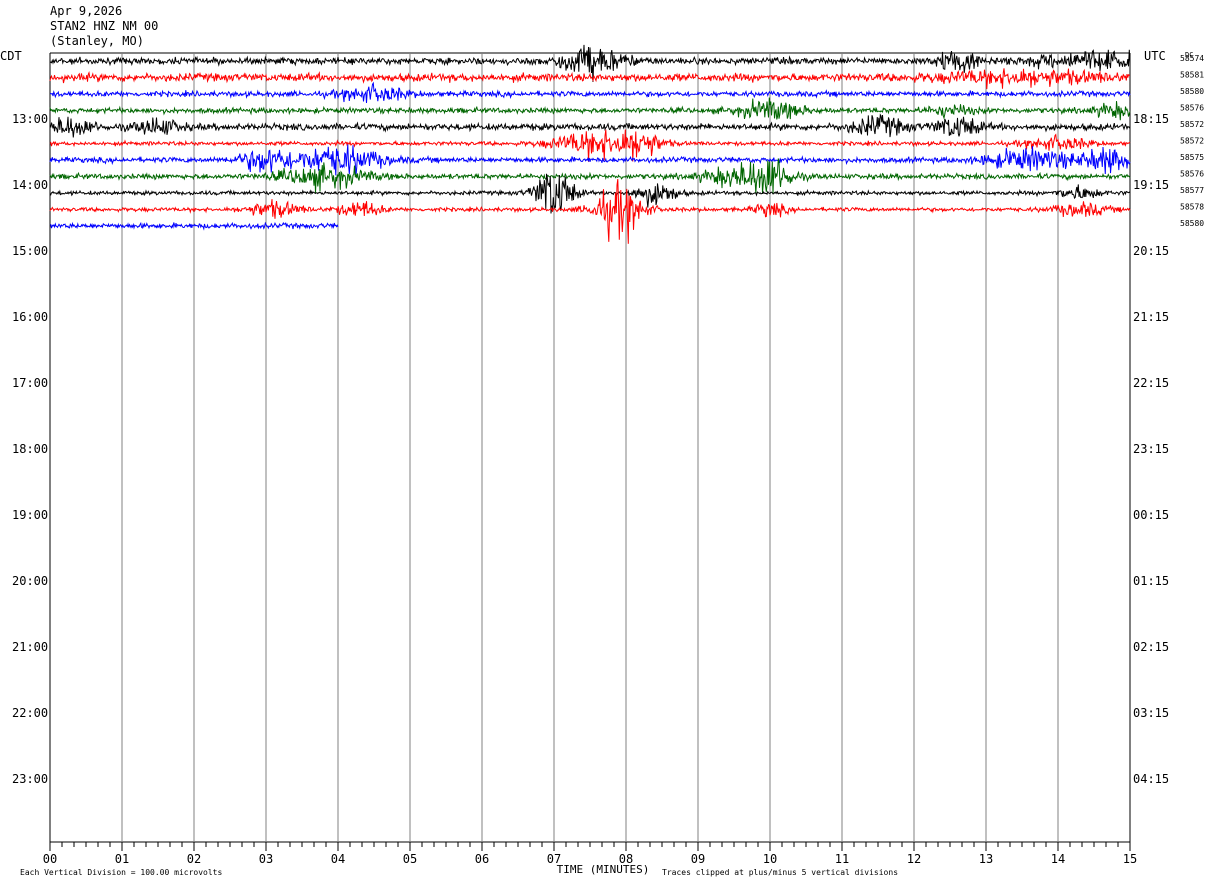  I want to click on cdt-hour-label: 22:00, so click(30, 713).